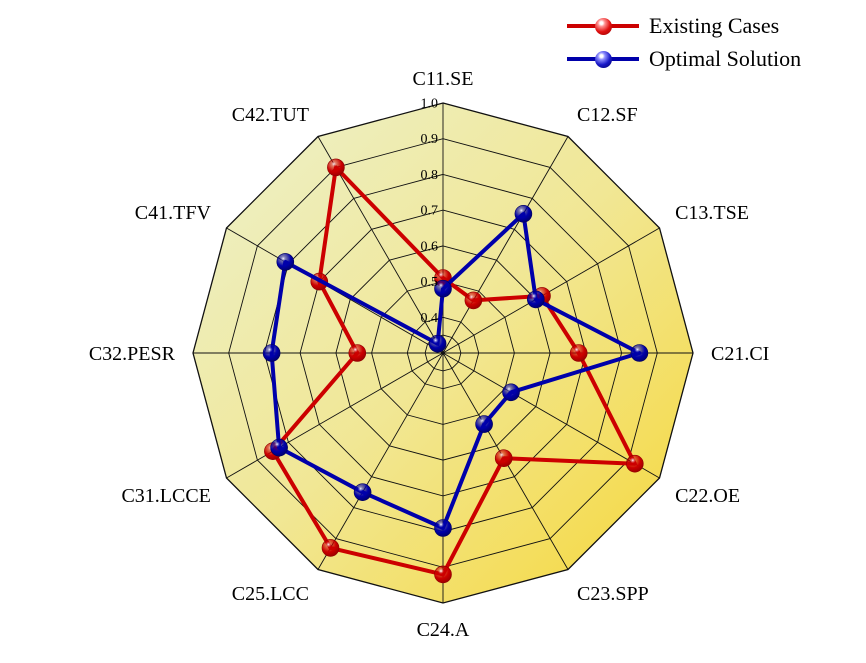 This screenshot has height=663, width=866. Describe the element at coordinates (430, 104) in the screenshot. I see `radial-tick-label: 1.0` at that location.